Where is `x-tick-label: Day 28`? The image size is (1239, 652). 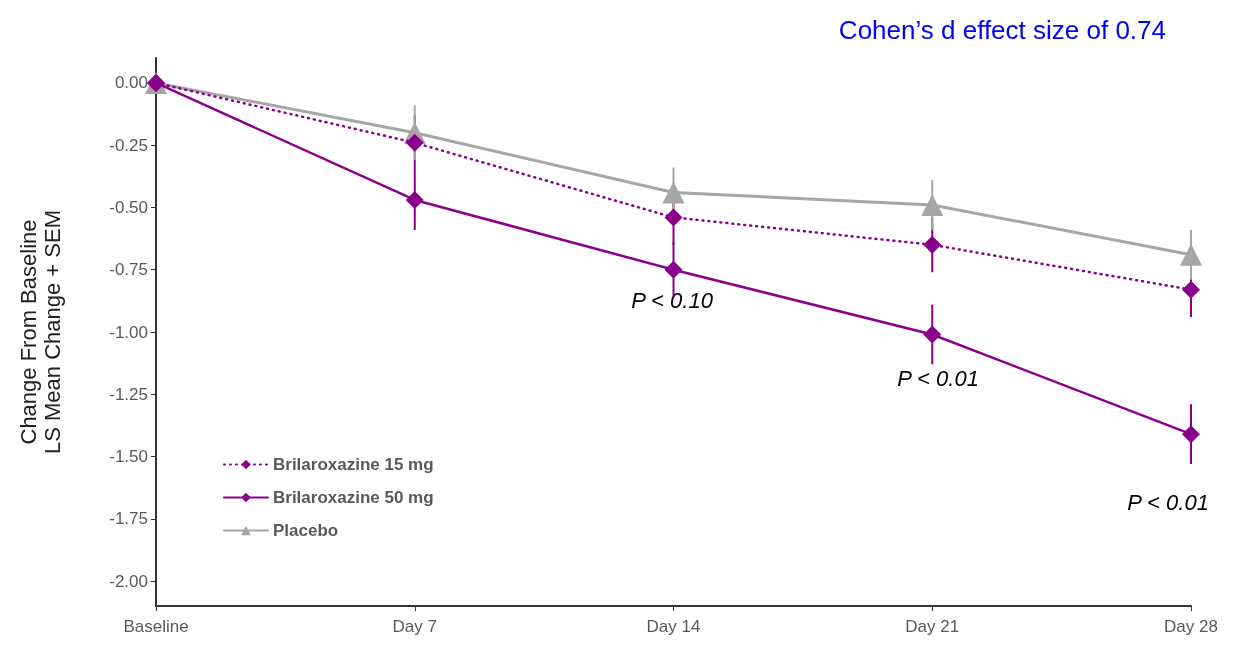
x-tick-label: Day 28 is located at coordinates (1191, 626).